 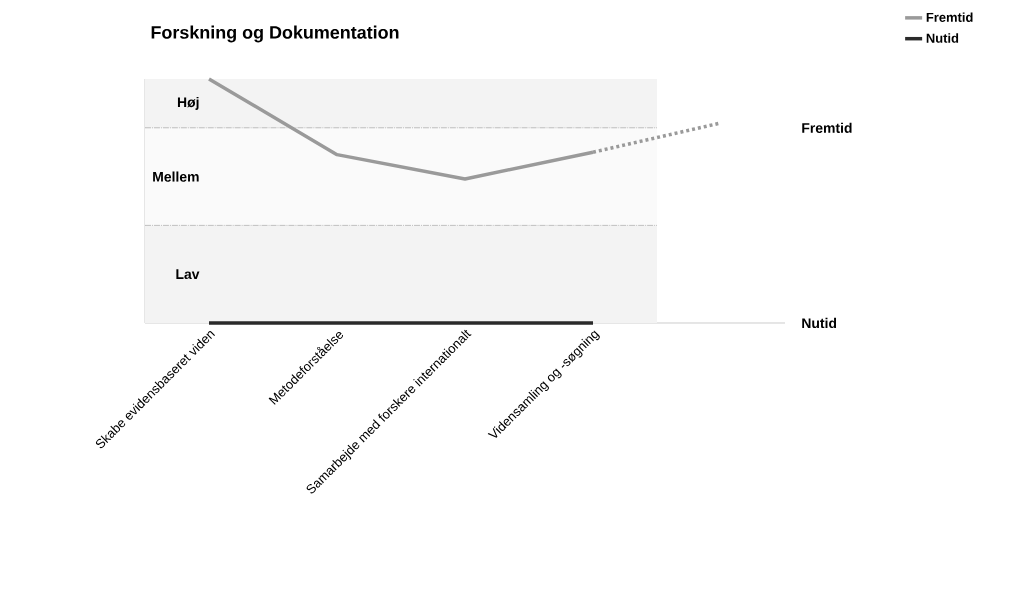 I want to click on band-label: Mellem, so click(x=176, y=176).